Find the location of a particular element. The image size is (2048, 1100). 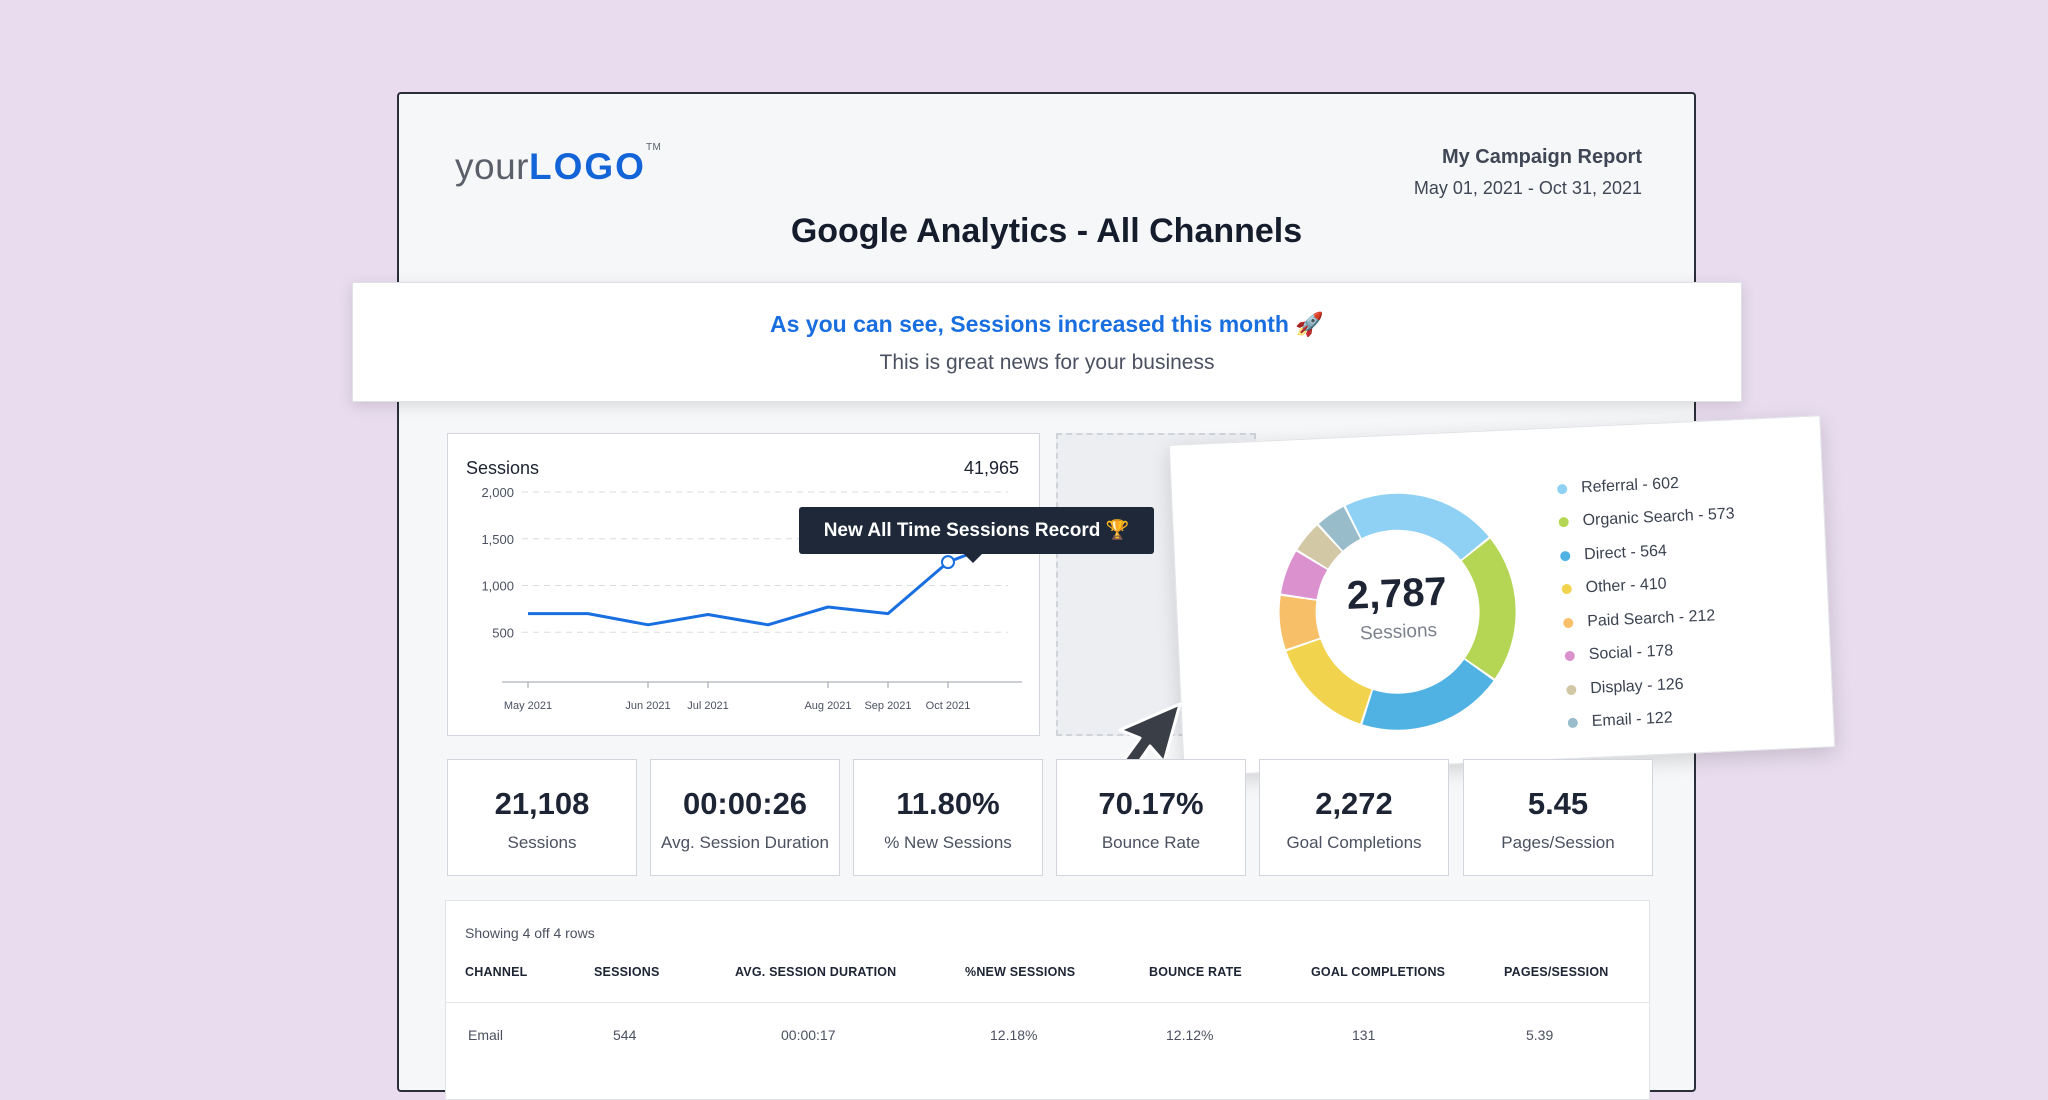

legend-label: Email - 122 is located at coordinates (1632, 720).